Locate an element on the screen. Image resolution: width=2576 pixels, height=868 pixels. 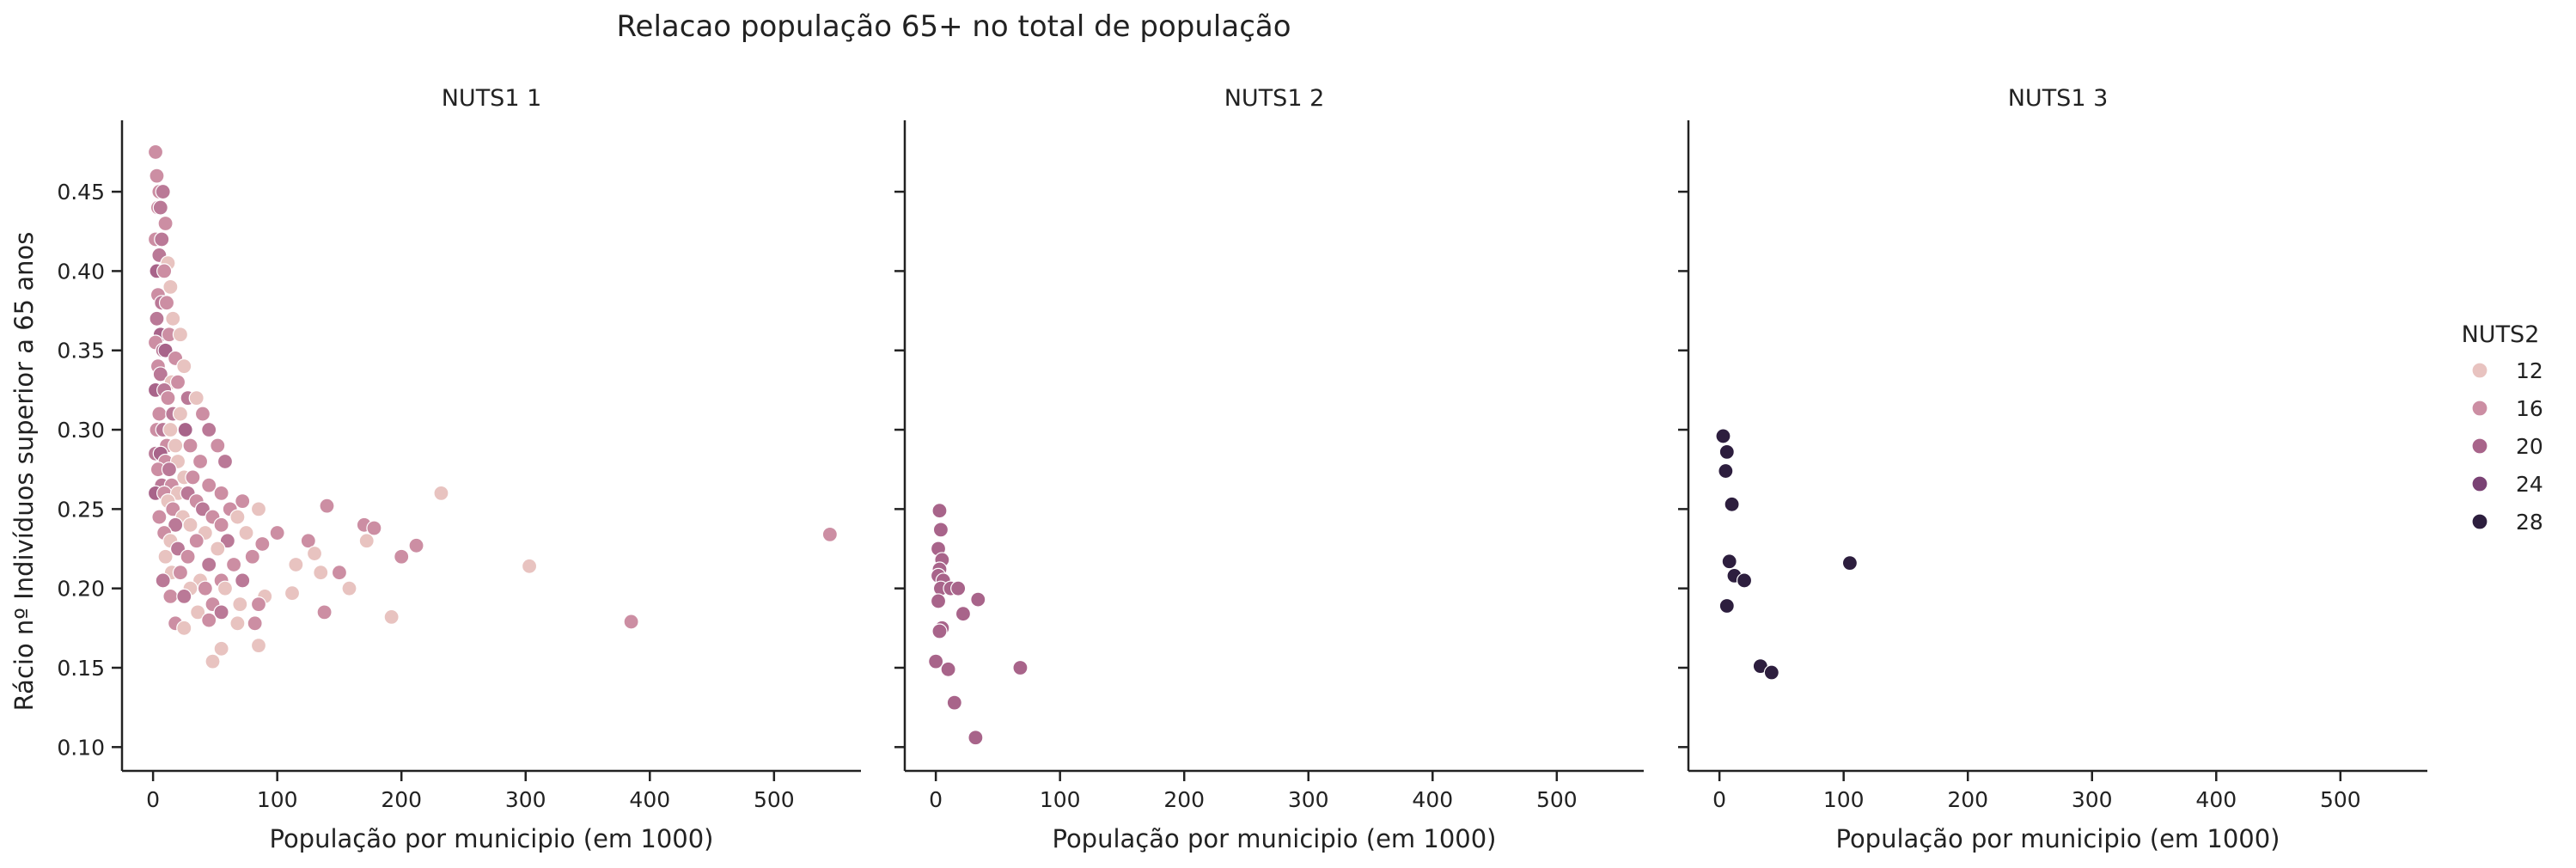
y-tick-label: 0.35 is located at coordinates (81, 351).